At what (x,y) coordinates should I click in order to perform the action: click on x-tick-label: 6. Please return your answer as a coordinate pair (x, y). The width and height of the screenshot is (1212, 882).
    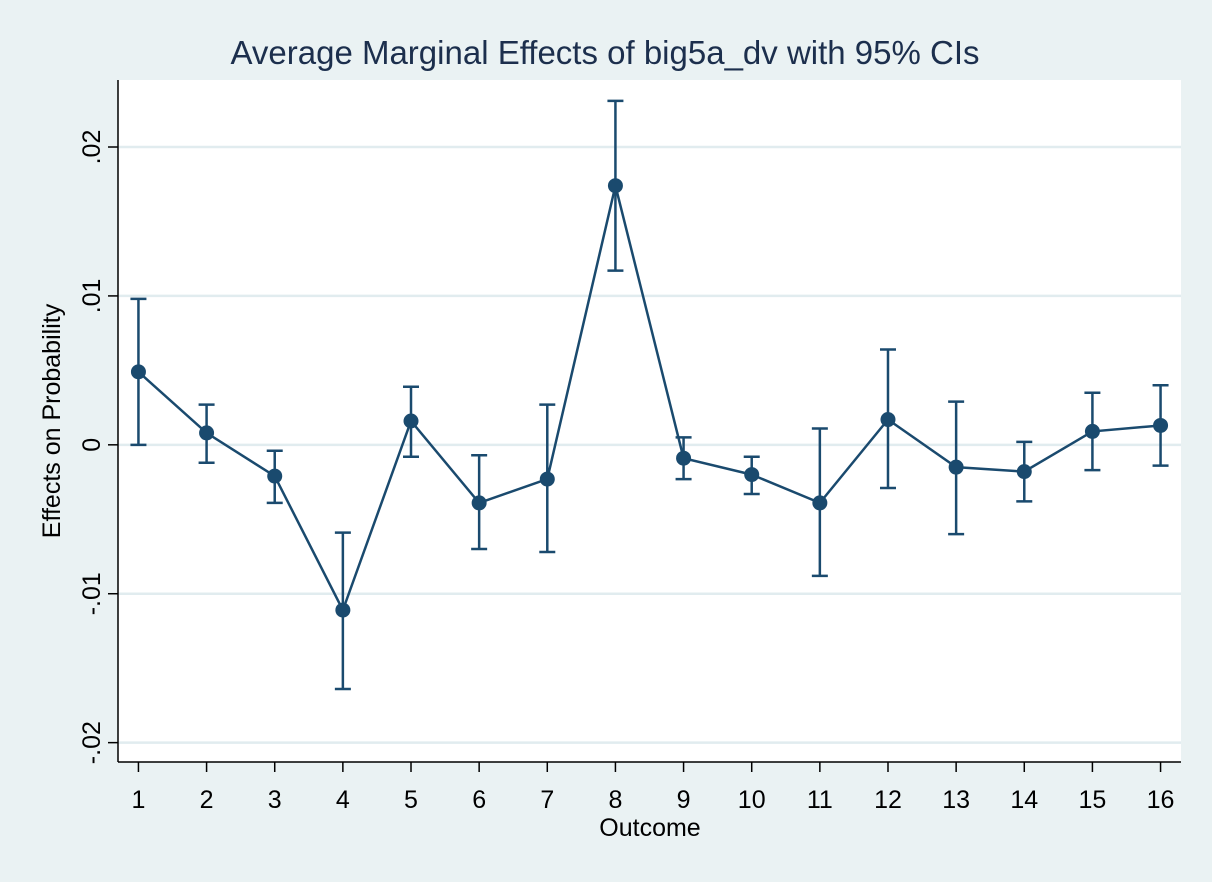
    Looking at the image, I should click on (479, 800).